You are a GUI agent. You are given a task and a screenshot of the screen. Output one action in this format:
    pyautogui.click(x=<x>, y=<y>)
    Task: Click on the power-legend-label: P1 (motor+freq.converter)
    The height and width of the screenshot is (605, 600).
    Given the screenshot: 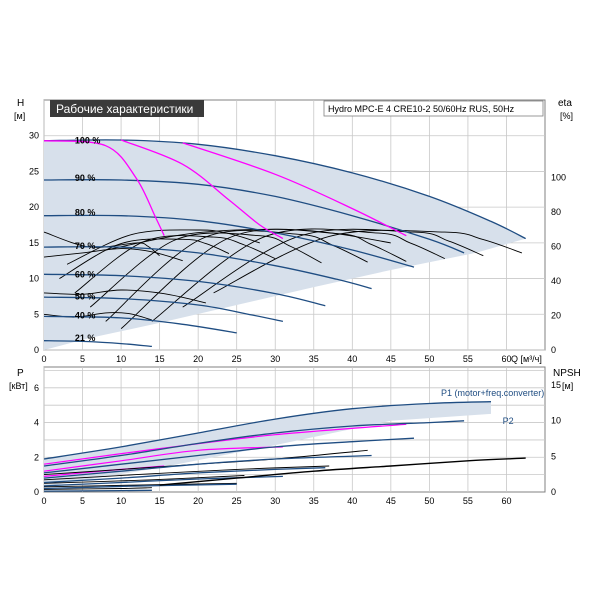 What is the action you would take?
    pyautogui.click(x=492, y=393)
    